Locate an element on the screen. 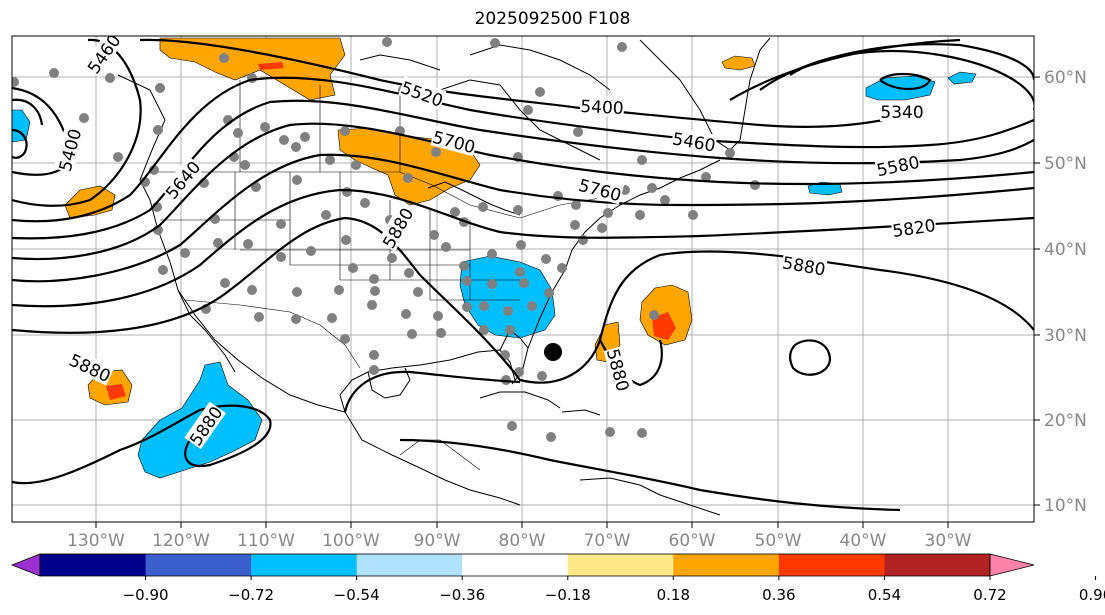  colorbar-label: −0.72 is located at coordinates (251, 595).